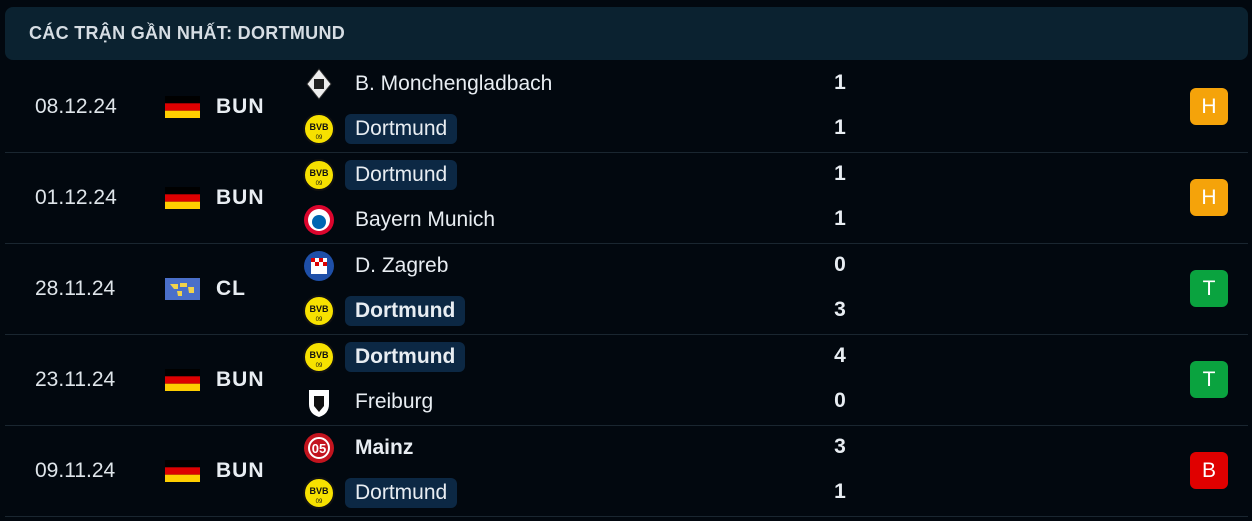 The width and height of the screenshot is (1252, 521). What do you see at coordinates (75, 470) in the screenshot?
I see `match-date: 09.11.24` at bounding box center [75, 470].